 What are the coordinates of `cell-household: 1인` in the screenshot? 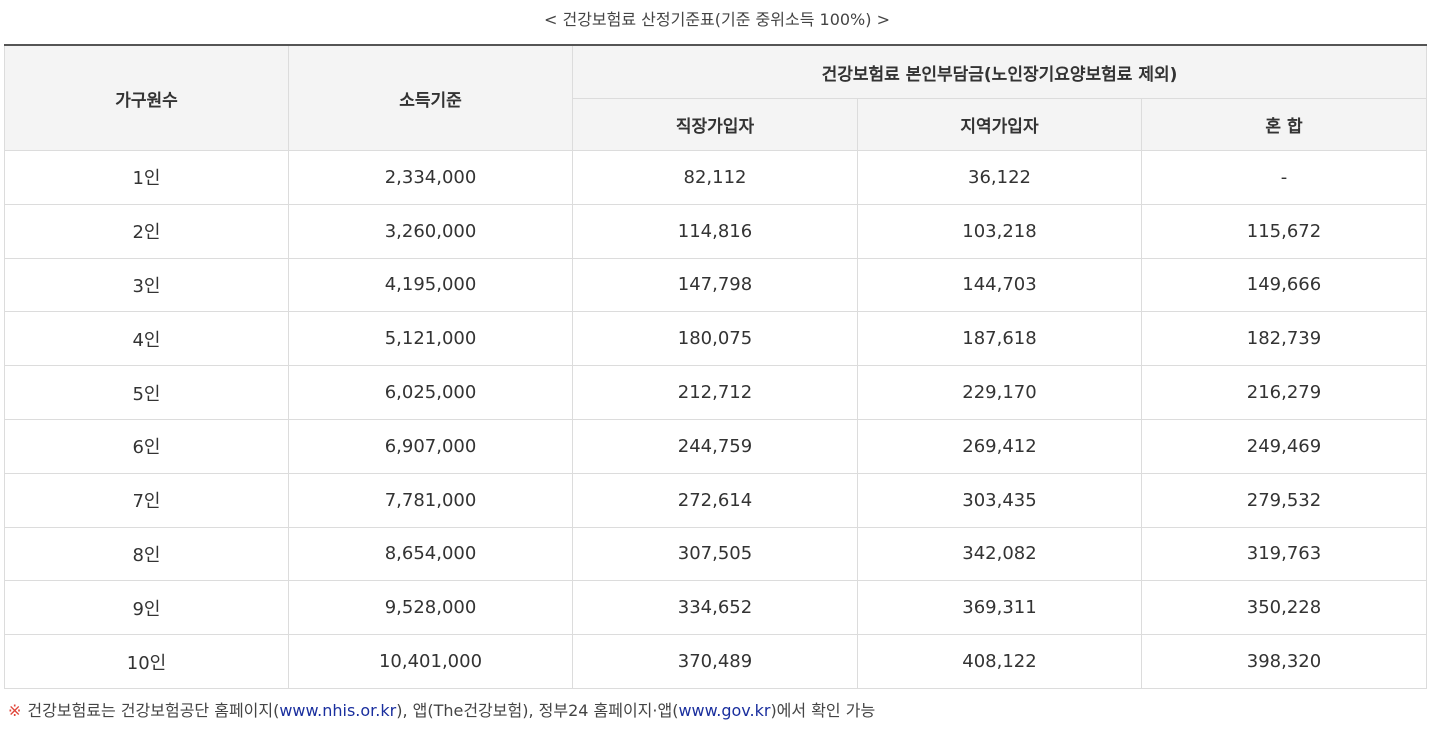 It's located at (146, 177).